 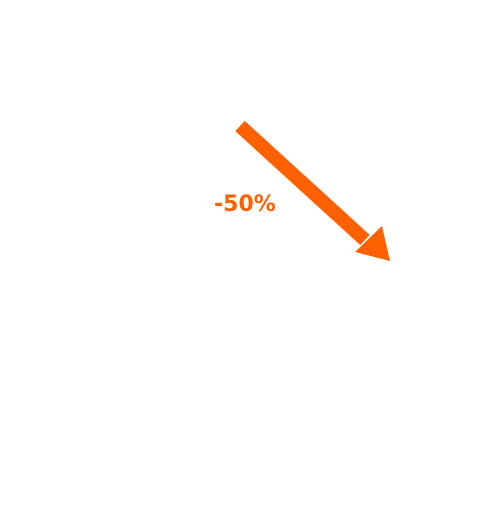 I want to click on percentage-label: -50%, so click(x=245, y=204).